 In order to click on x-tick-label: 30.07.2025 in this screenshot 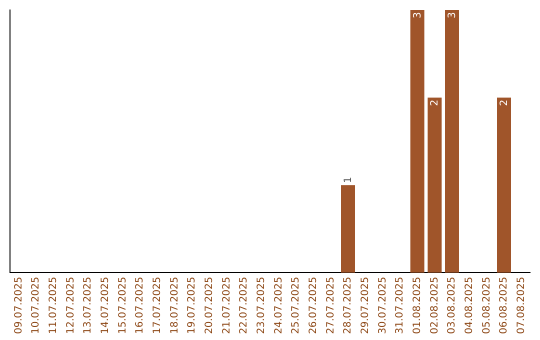, I will do `click(382, 305)`.